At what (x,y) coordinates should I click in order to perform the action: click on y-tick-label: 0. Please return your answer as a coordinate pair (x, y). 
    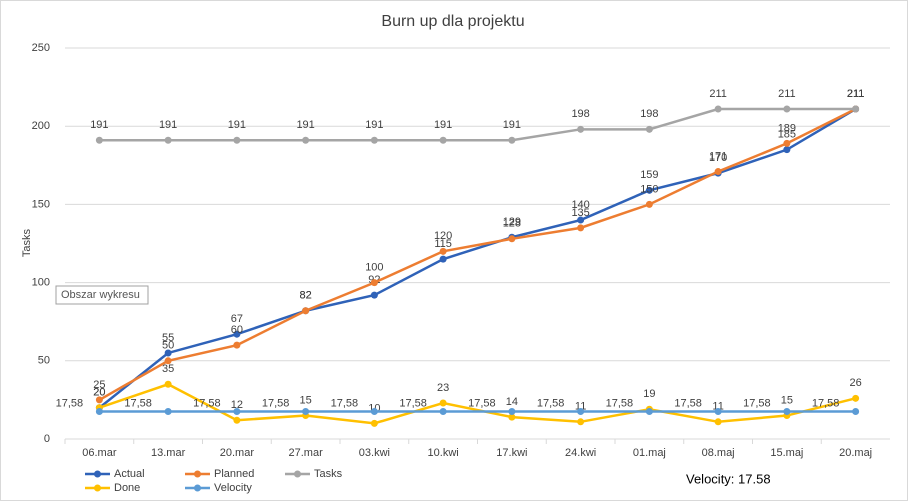
    Looking at the image, I should click on (47, 439).